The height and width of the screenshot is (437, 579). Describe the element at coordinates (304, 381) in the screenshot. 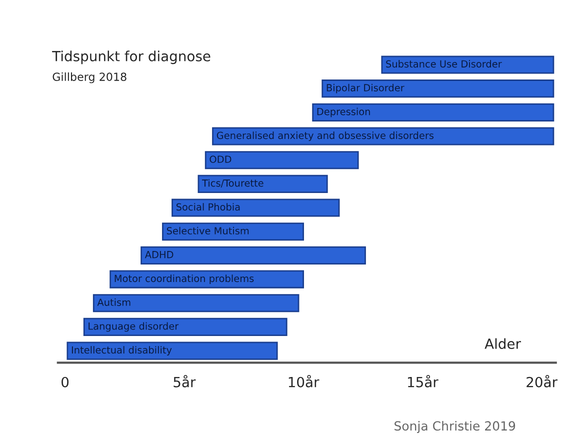

I see `x-tick-label: 10år` at that location.